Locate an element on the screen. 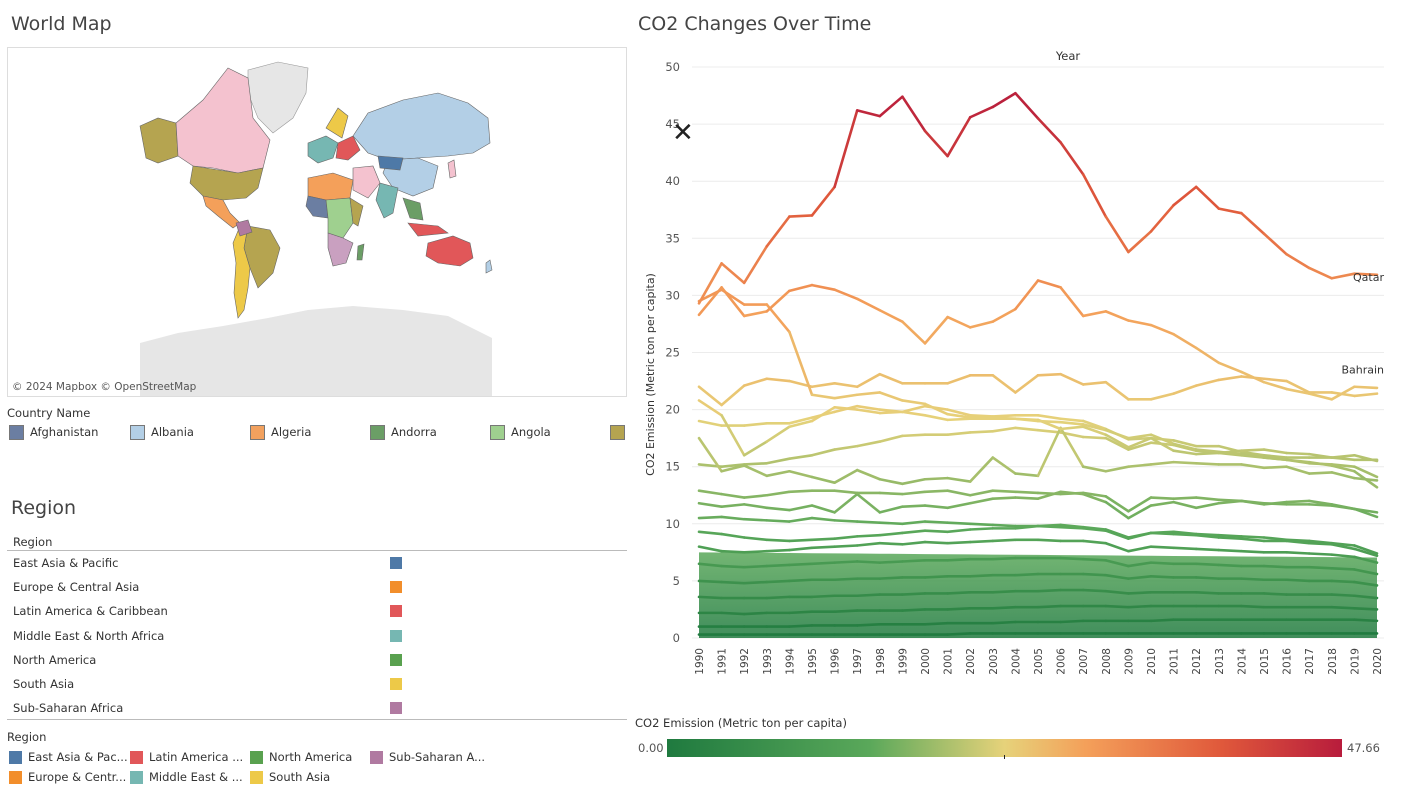 The height and width of the screenshot is (790, 1425). chart-title: CO2 Changes Over Time is located at coordinates (755, 24).